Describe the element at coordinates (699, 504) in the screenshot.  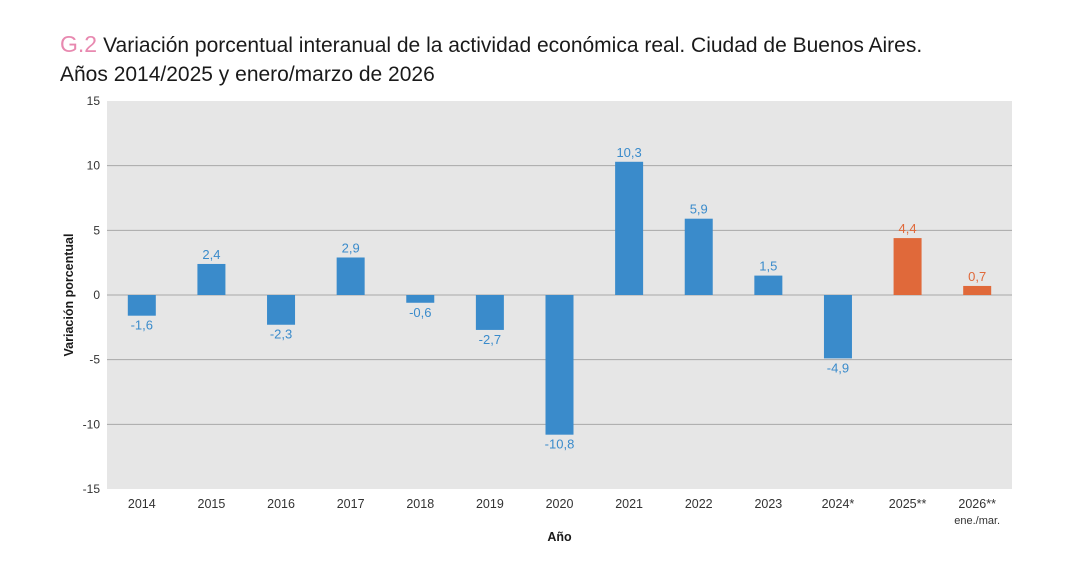
I see `x-tick-label: 2022` at that location.